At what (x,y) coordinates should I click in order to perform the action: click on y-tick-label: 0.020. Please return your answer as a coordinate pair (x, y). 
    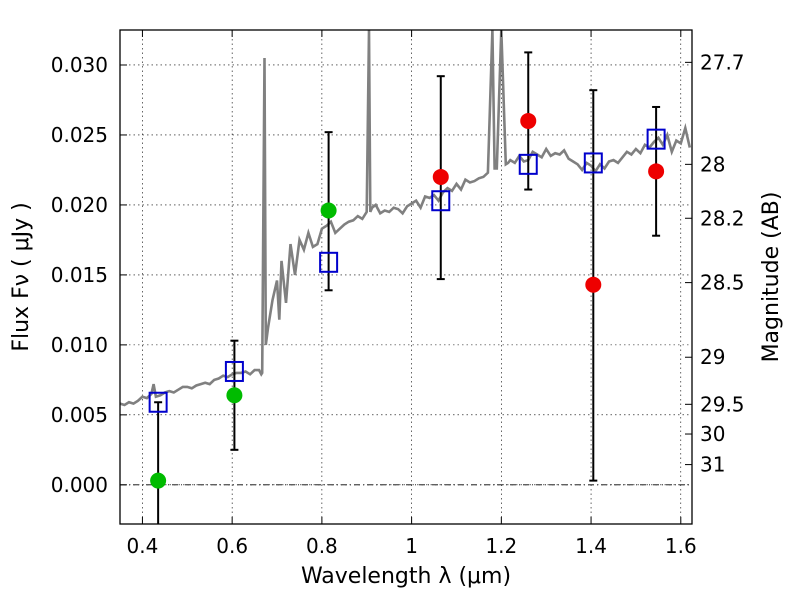
    Looking at the image, I should click on (79, 205).